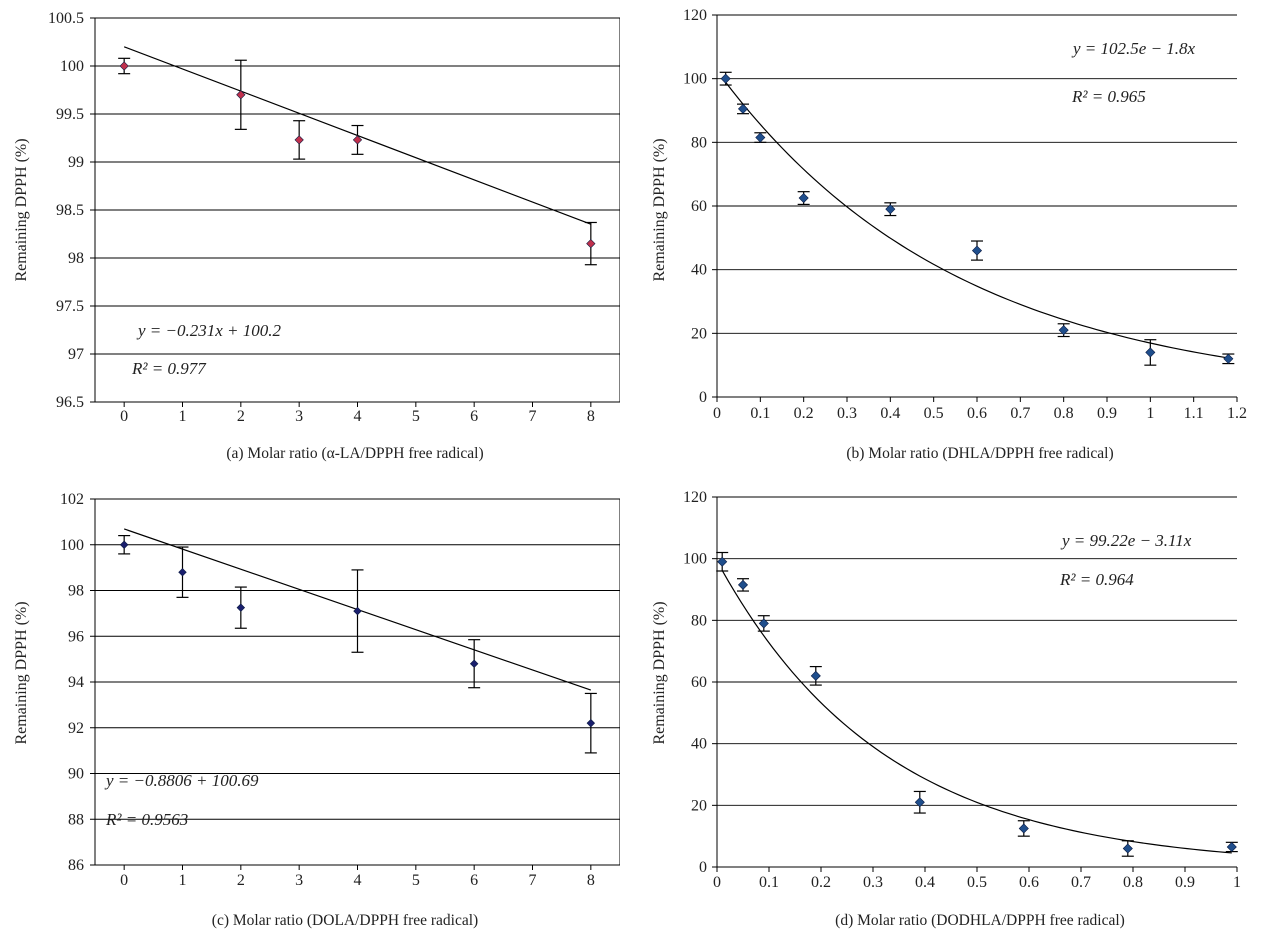  Describe the element at coordinates (70, 306) in the screenshot. I see `y-tick-label: 97.5` at that location.